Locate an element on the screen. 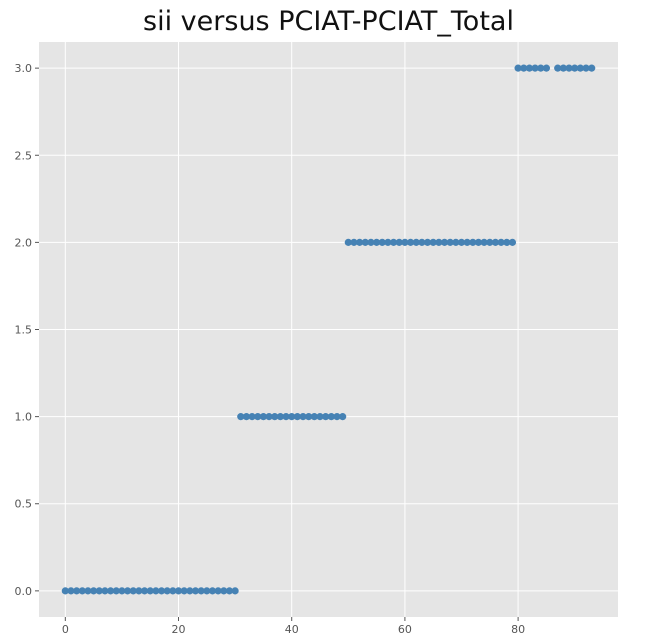 Image resolution: width=657 pixels, height=641 pixels. y-tick-label: 1.5 is located at coordinates (24, 330).